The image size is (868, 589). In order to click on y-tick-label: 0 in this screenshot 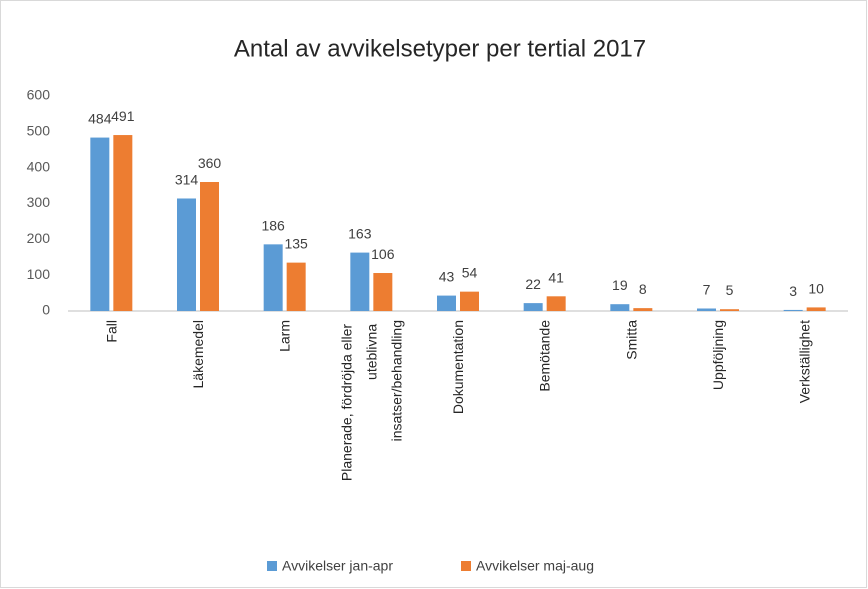, I will do `click(46, 310)`.